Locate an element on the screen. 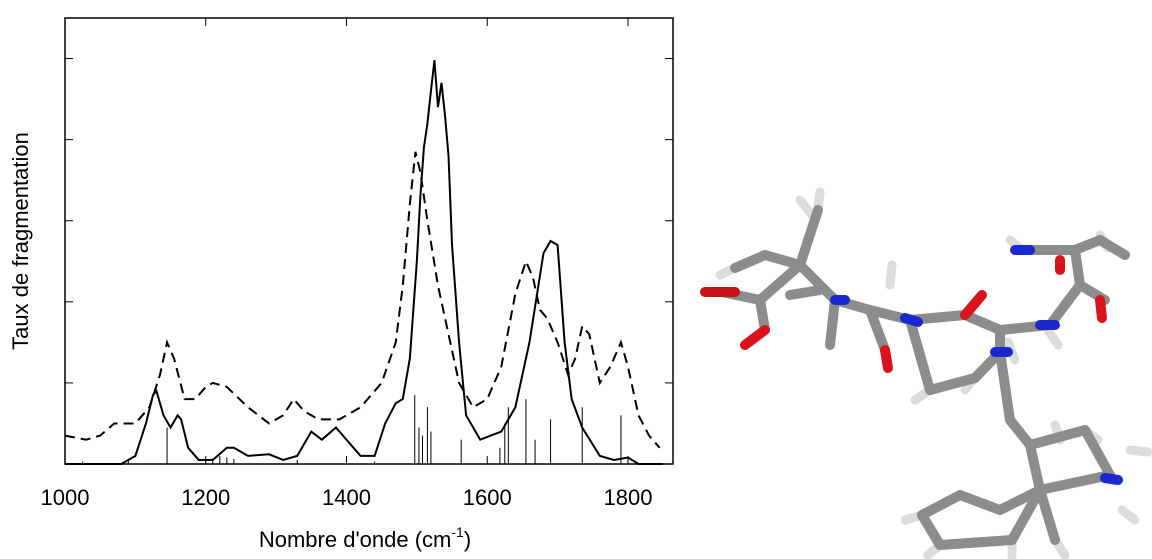 The width and height of the screenshot is (1152, 559). x-tick-label: 1400 is located at coordinates (346, 497).